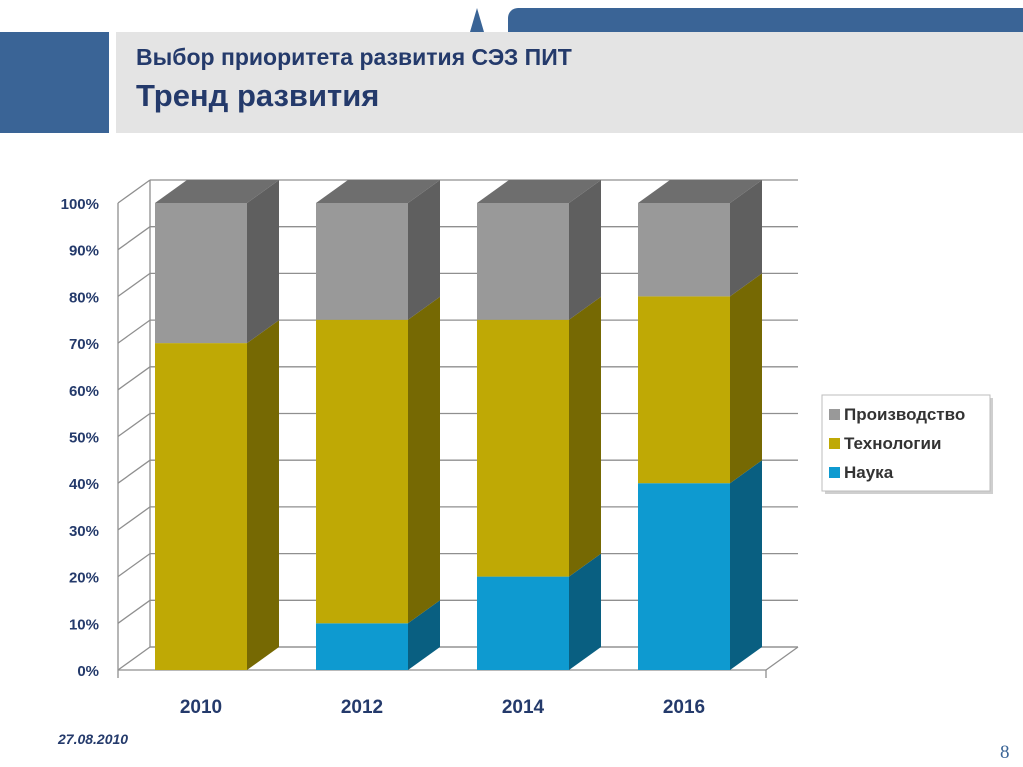  Describe the element at coordinates (354, 57) in the screenshot. I see `slide-title: Выбор приоритета развития СЭЗ ПИТ` at that location.